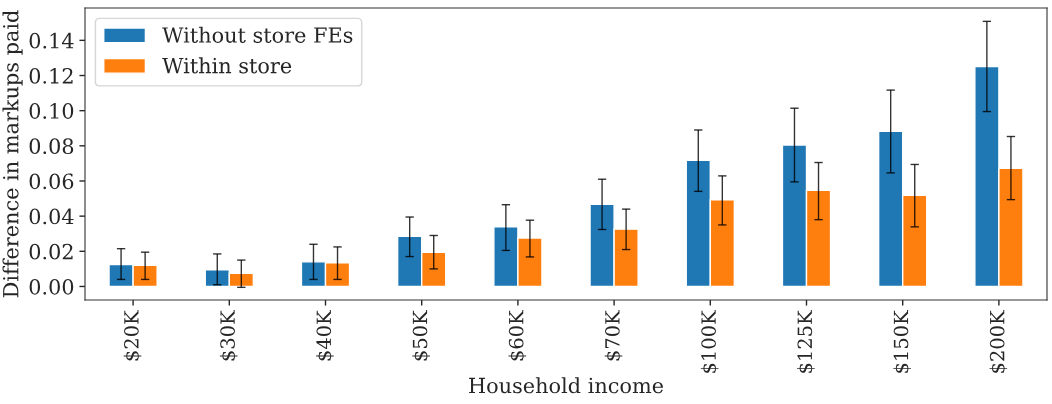 Image resolution: width=1052 pixels, height=404 pixels. Describe the element at coordinates (51, 251) in the screenshot. I see `y-tick-label: 0.02` at that location.